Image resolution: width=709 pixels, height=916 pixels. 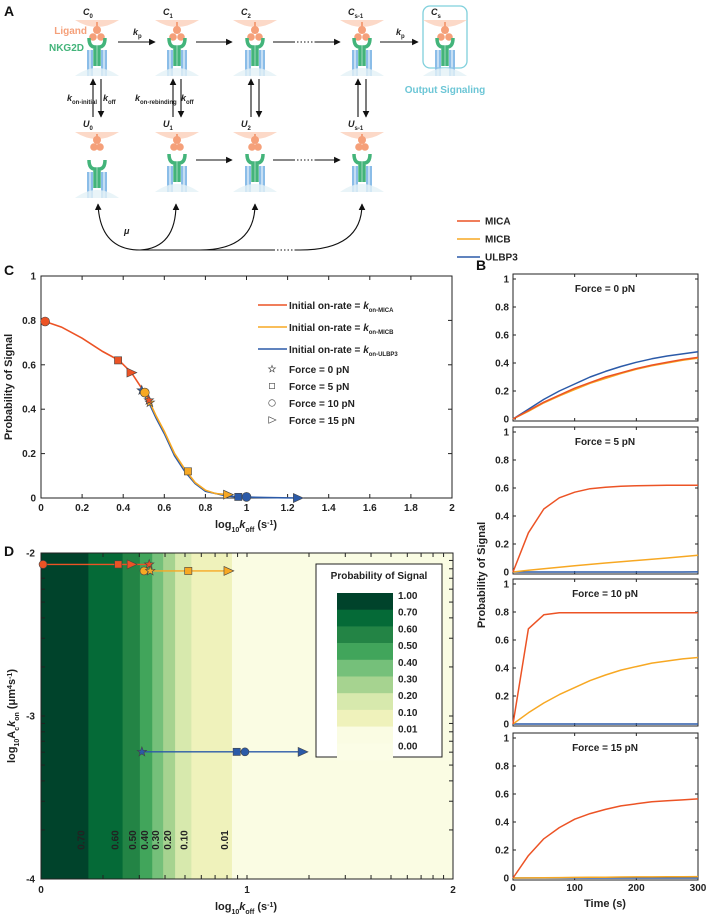 I want to click on subscript: on-rebinding, so click(x=158, y=103).